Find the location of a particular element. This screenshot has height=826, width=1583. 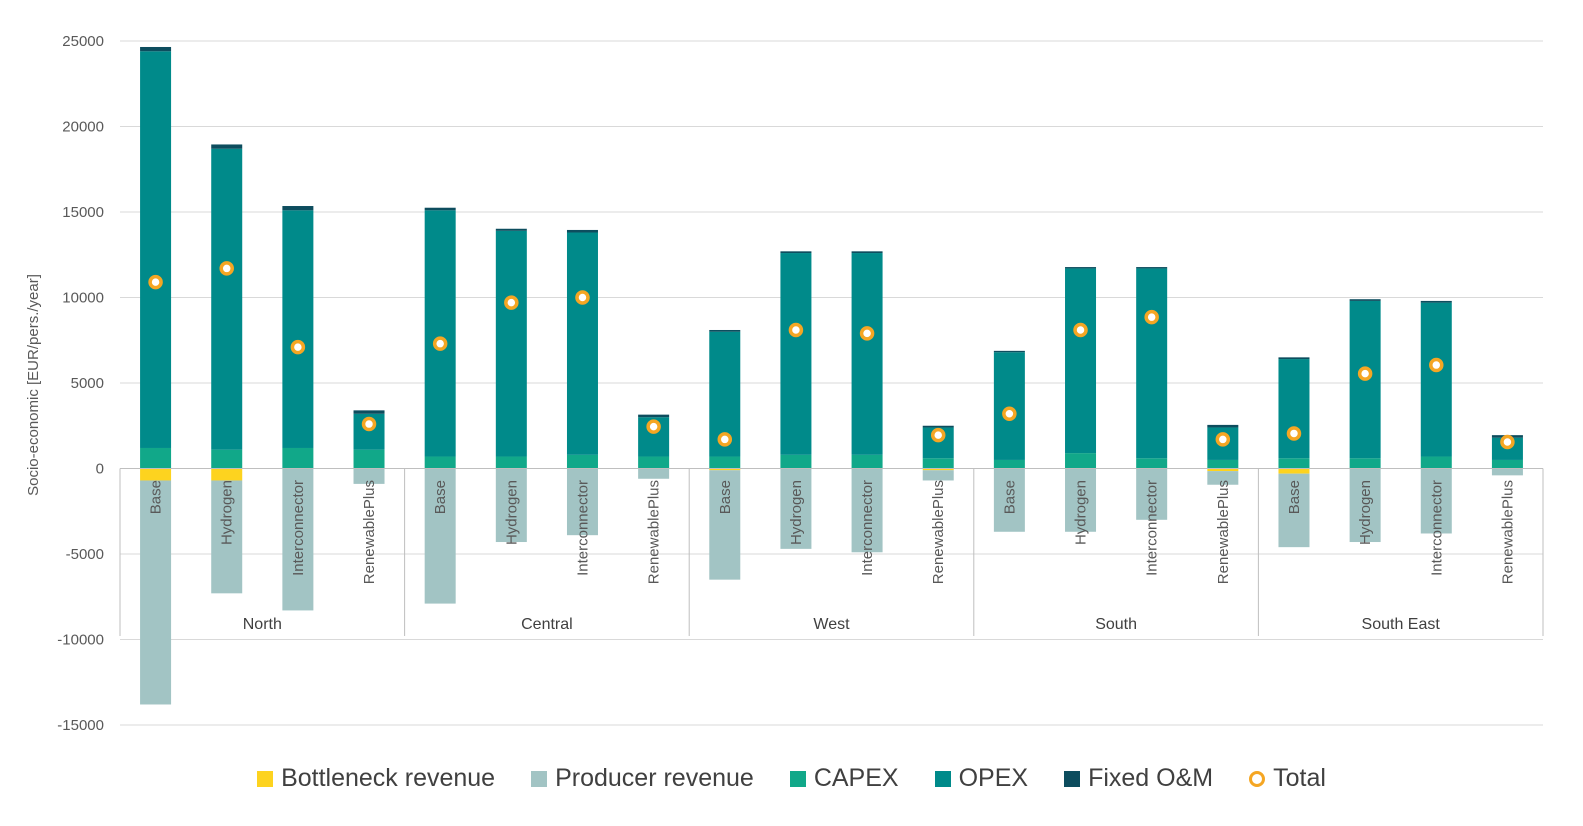

legend-item: CAPEX is located at coordinates (844, 778).